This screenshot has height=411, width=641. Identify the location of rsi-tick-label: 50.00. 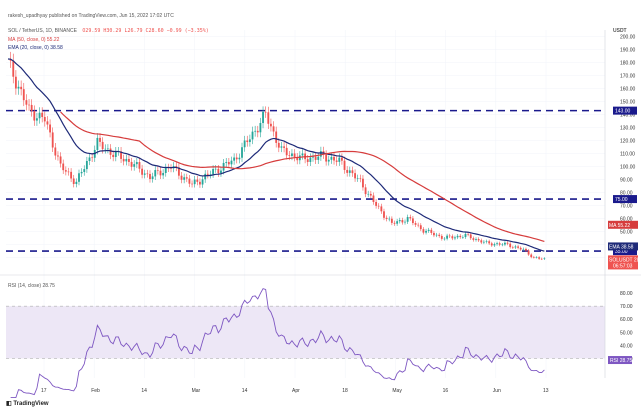
(626, 333).